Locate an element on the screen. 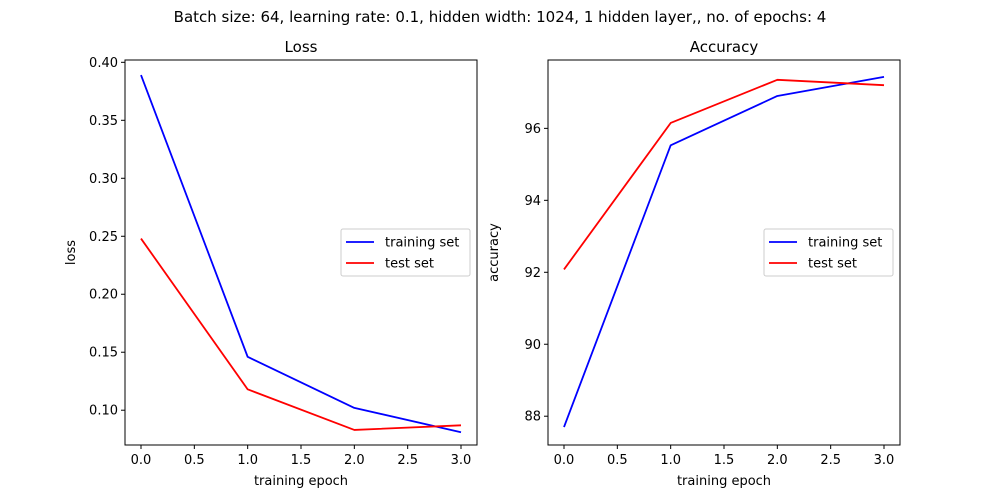 This screenshot has width=1000, height=500. accuracy-y-tick-label: 92 is located at coordinates (532, 273).